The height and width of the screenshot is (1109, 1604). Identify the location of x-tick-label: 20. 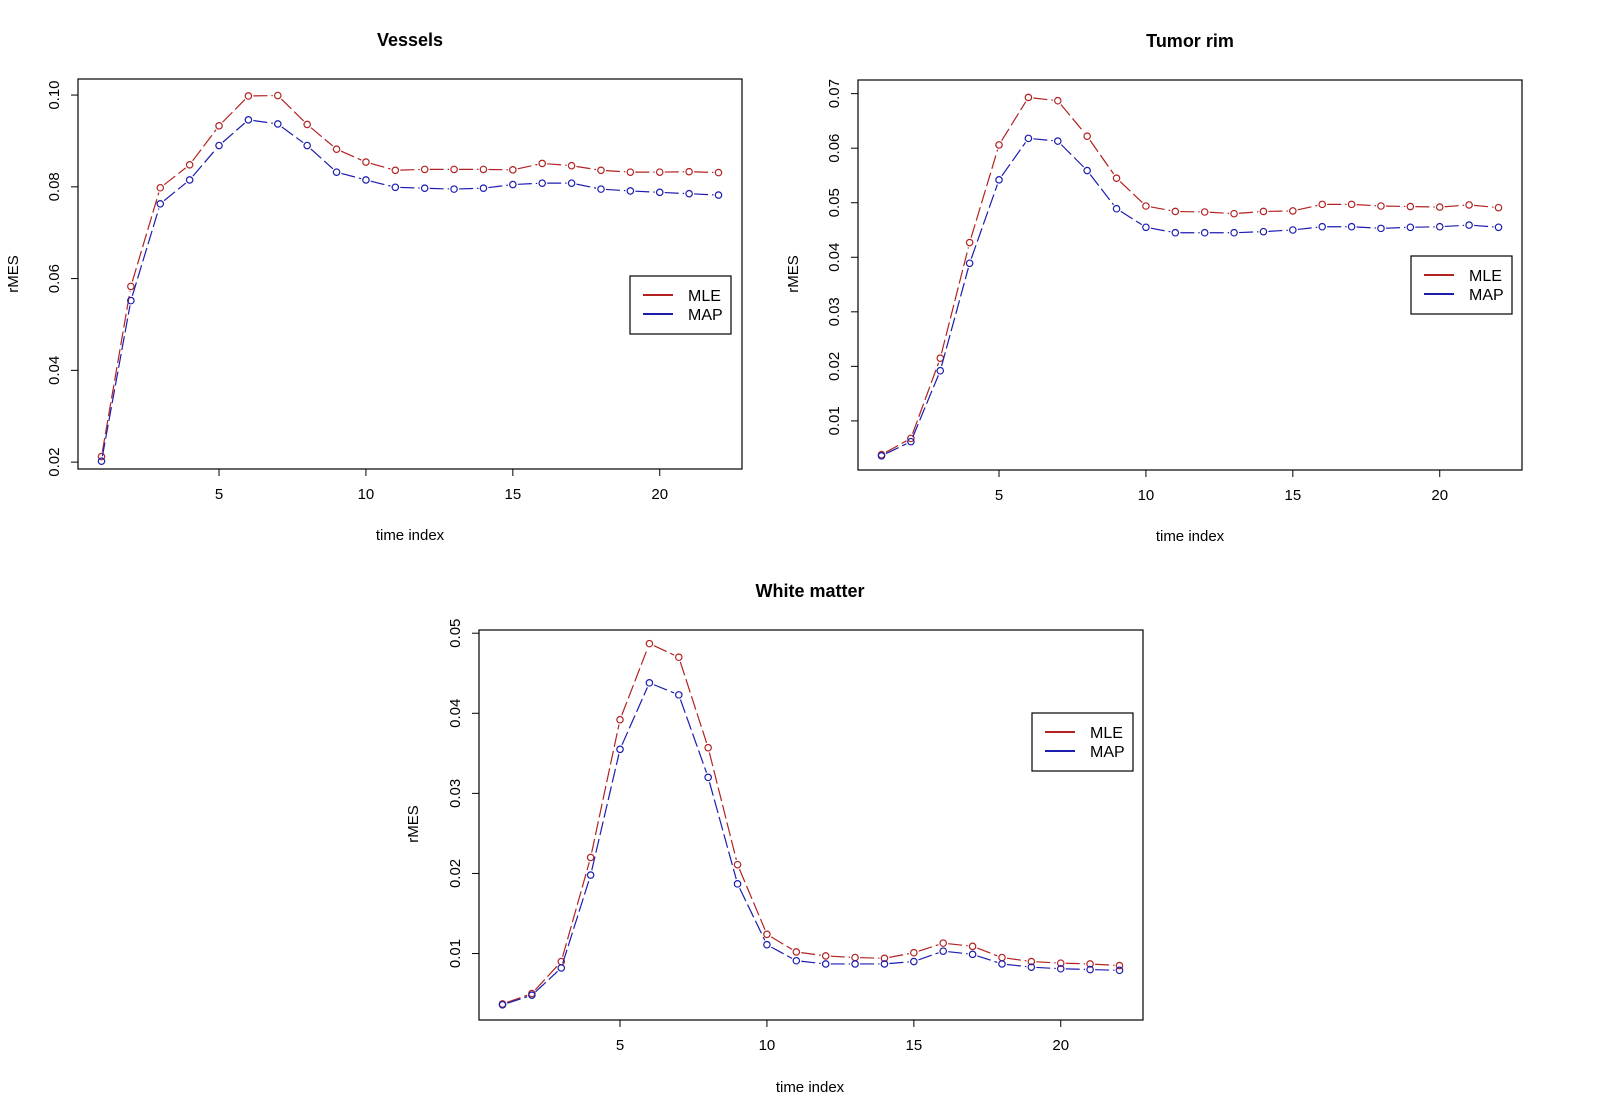
(1060, 1045).